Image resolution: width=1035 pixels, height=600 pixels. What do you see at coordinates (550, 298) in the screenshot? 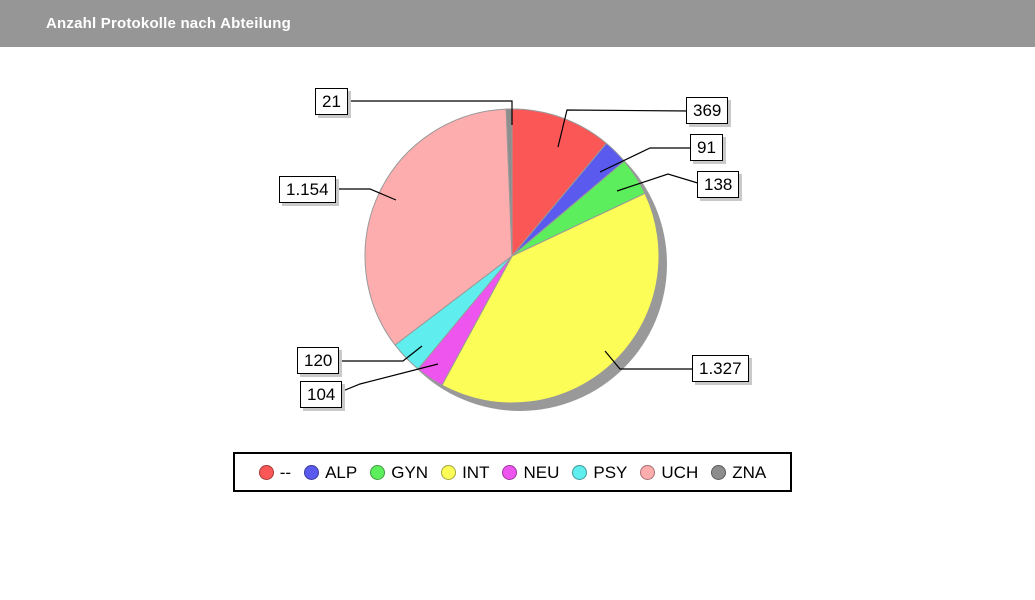
I see `pie-slice-int` at bounding box center [550, 298].